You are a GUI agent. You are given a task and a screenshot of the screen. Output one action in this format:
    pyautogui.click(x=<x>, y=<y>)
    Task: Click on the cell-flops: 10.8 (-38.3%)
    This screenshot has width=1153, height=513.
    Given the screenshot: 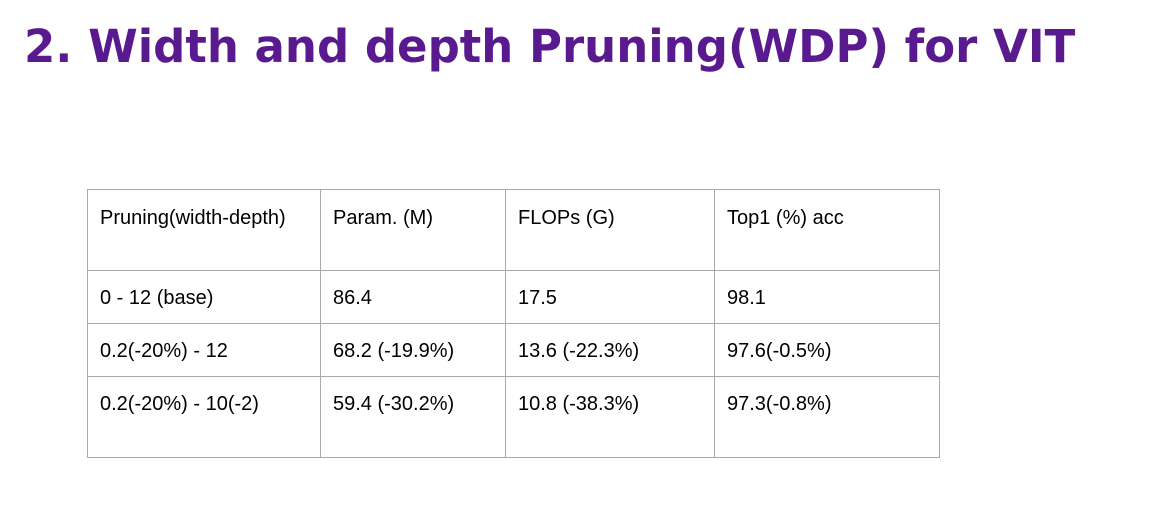 What is the action you would take?
    pyautogui.click(x=610, y=417)
    